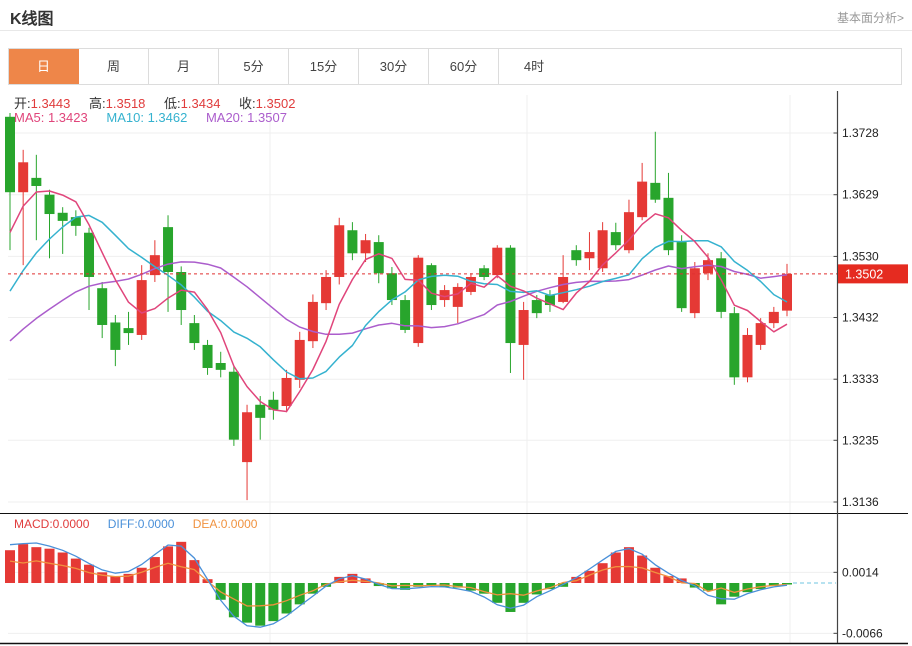  What do you see at coordinates (860, 318) in the screenshot?
I see `svg-text: 1.3432` at bounding box center [860, 318].